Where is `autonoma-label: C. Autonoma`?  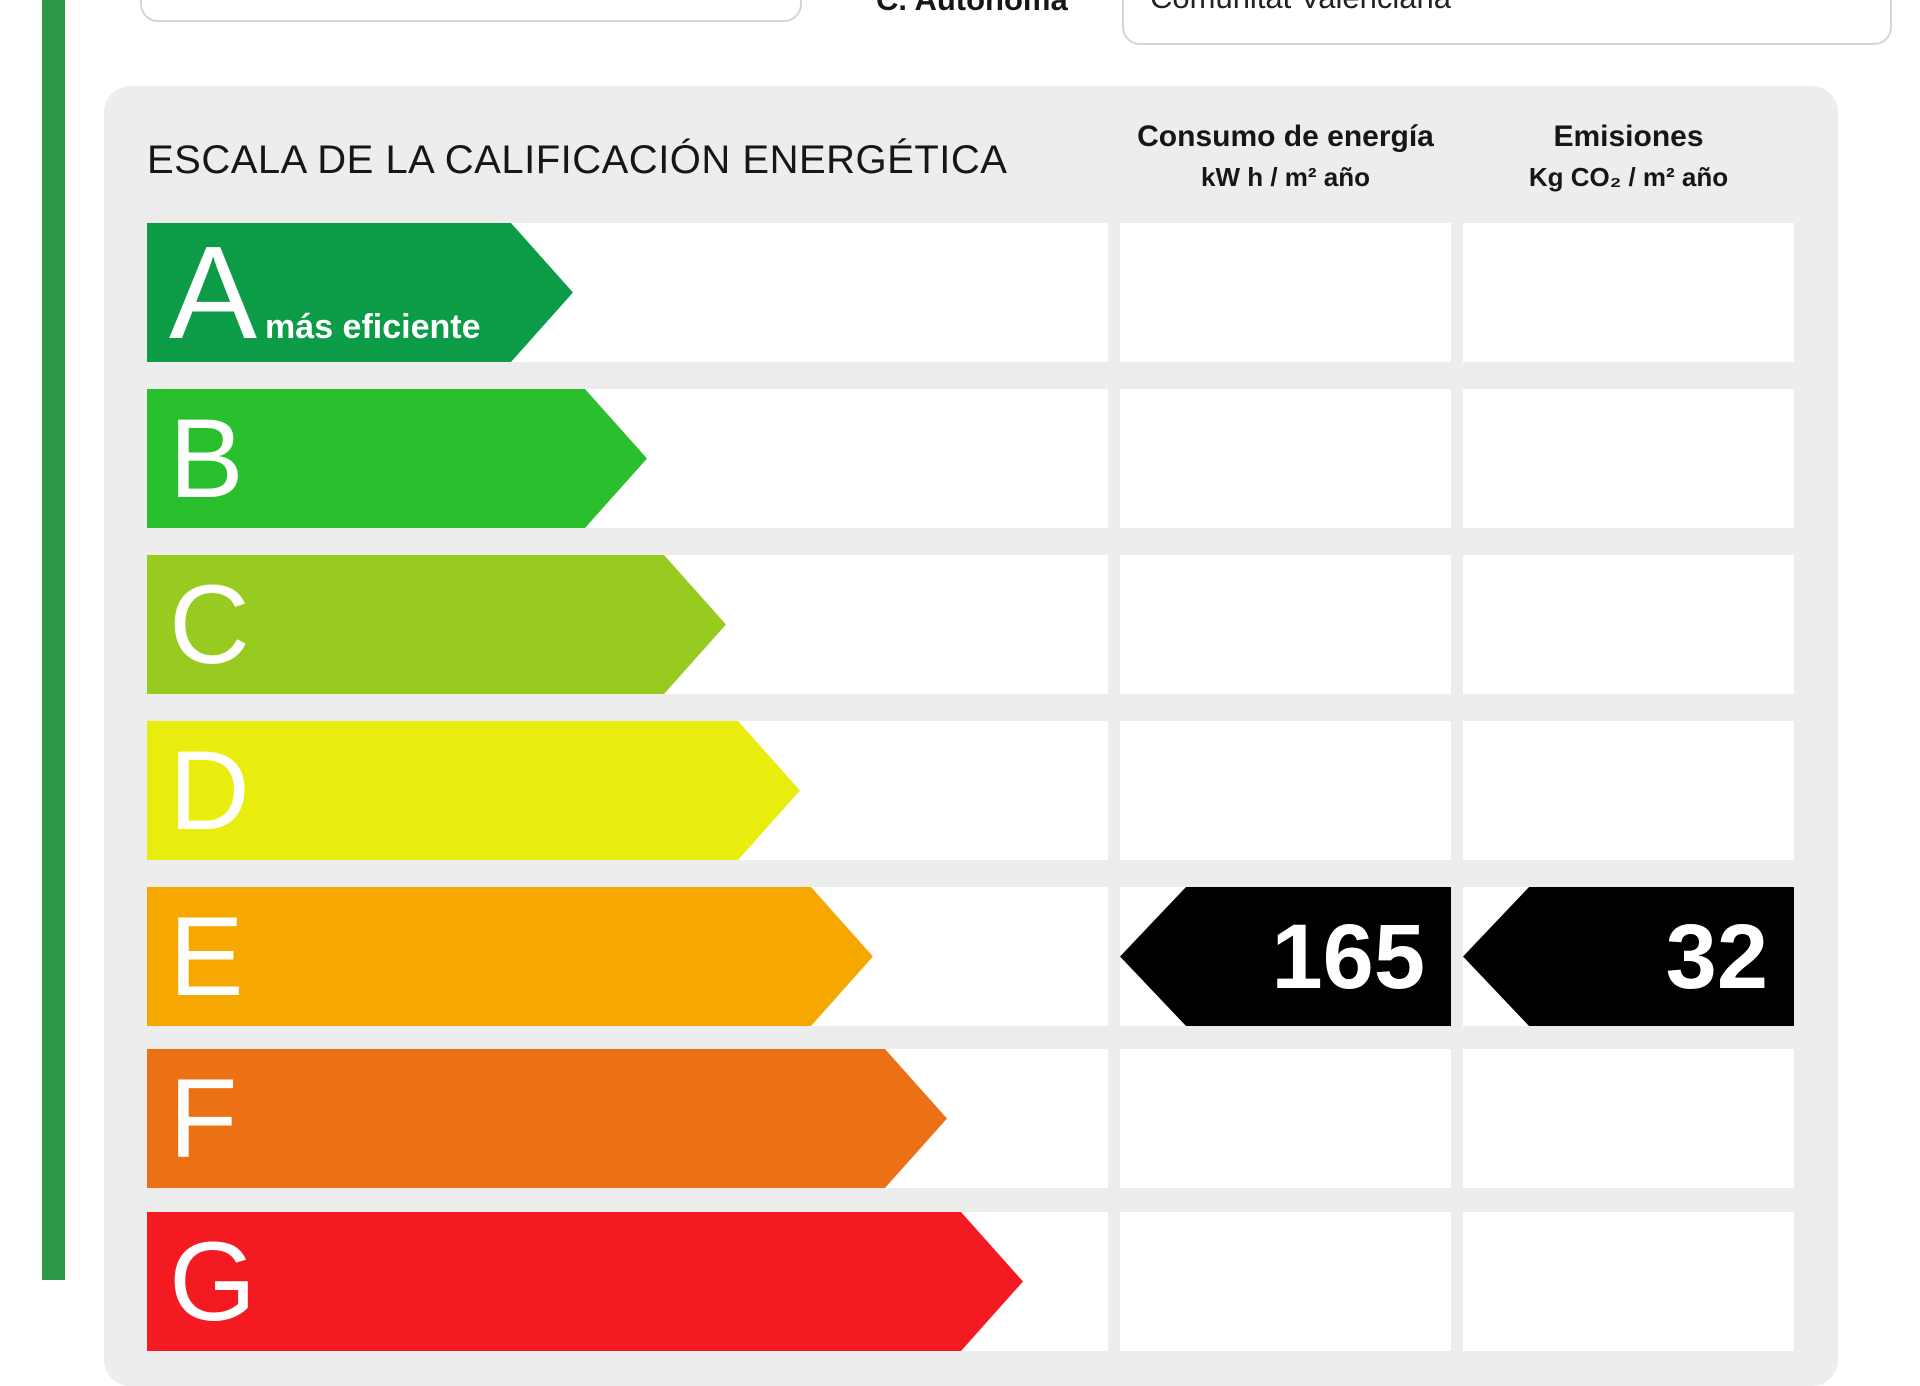
autonoma-label: C. Autonoma is located at coordinates (972, 9).